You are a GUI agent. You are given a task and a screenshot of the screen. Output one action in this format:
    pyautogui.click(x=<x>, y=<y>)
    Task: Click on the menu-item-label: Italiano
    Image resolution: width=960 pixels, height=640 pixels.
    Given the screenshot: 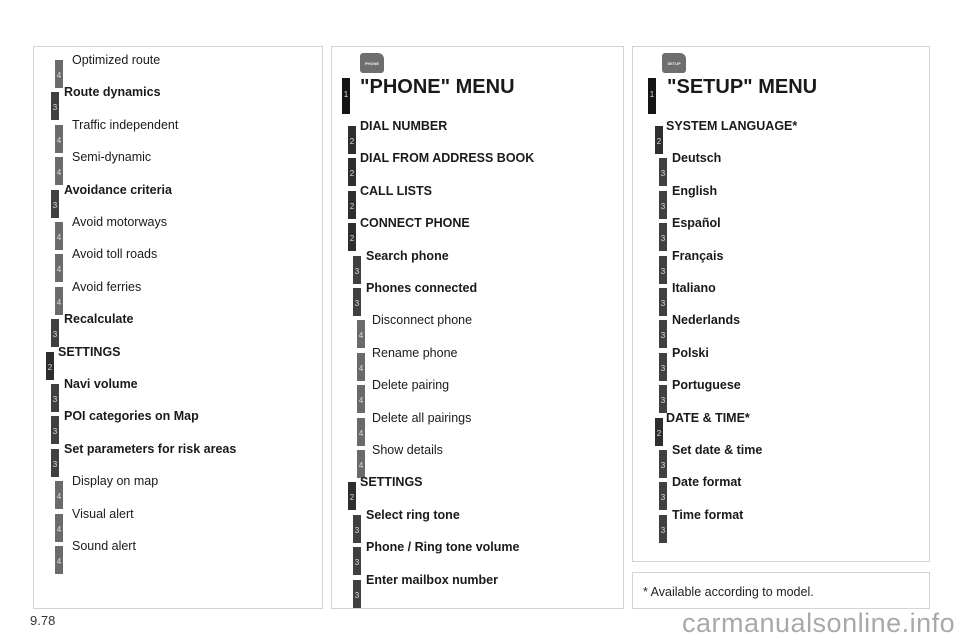 What is the action you would take?
    pyautogui.click(x=694, y=288)
    